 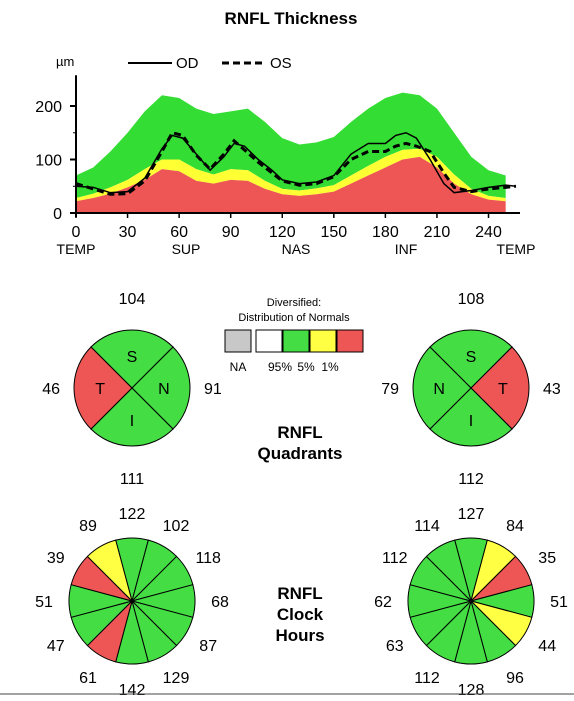 I want to click on quadrant-pie-od: S 104 N 91 I 111 T 46, so click(x=132, y=389).